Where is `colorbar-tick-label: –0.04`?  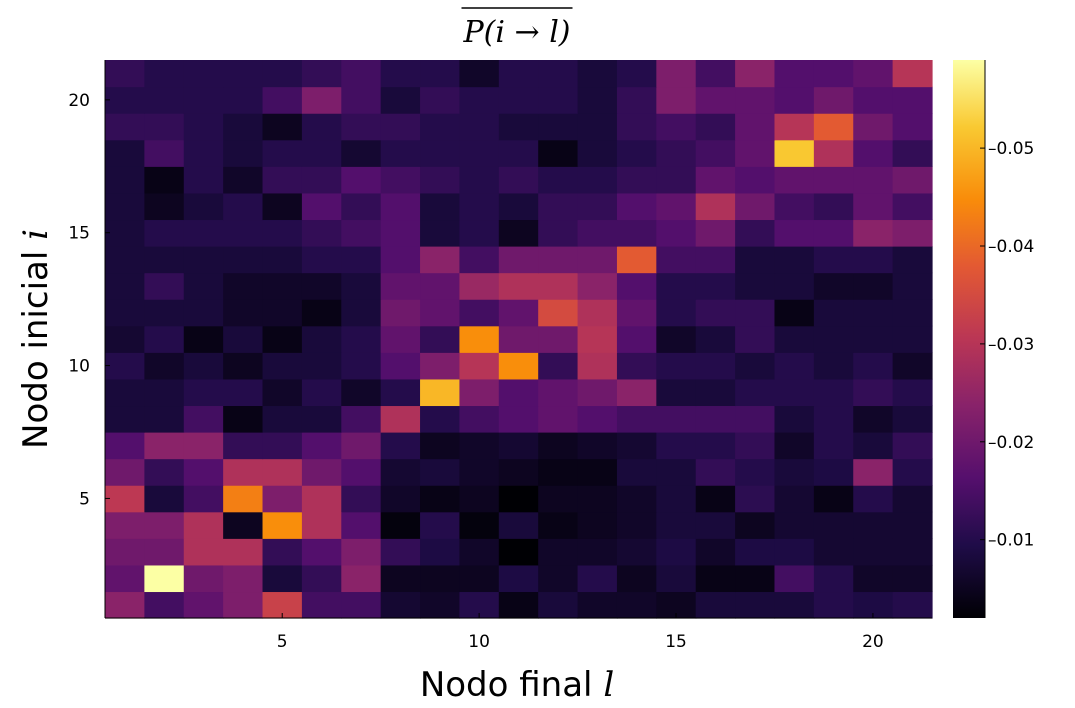 colorbar-tick-label: –0.04 is located at coordinates (1011, 247).